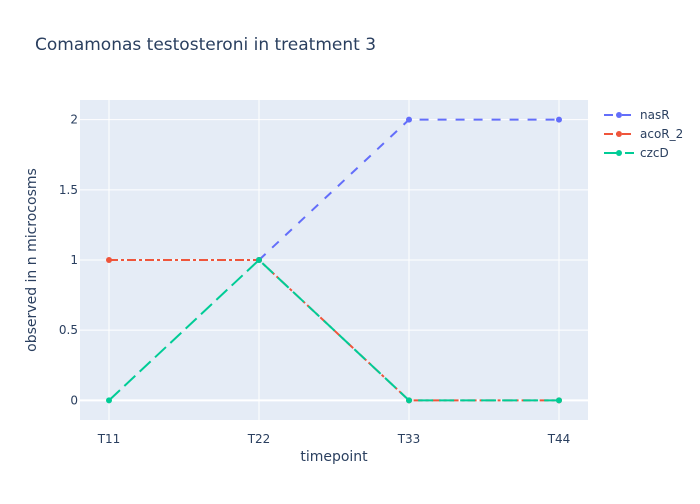 This screenshot has height=504, width=700. Describe the element at coordinates (259, 439) in the screenshot. I see `x-tick-label: T22` at that location.